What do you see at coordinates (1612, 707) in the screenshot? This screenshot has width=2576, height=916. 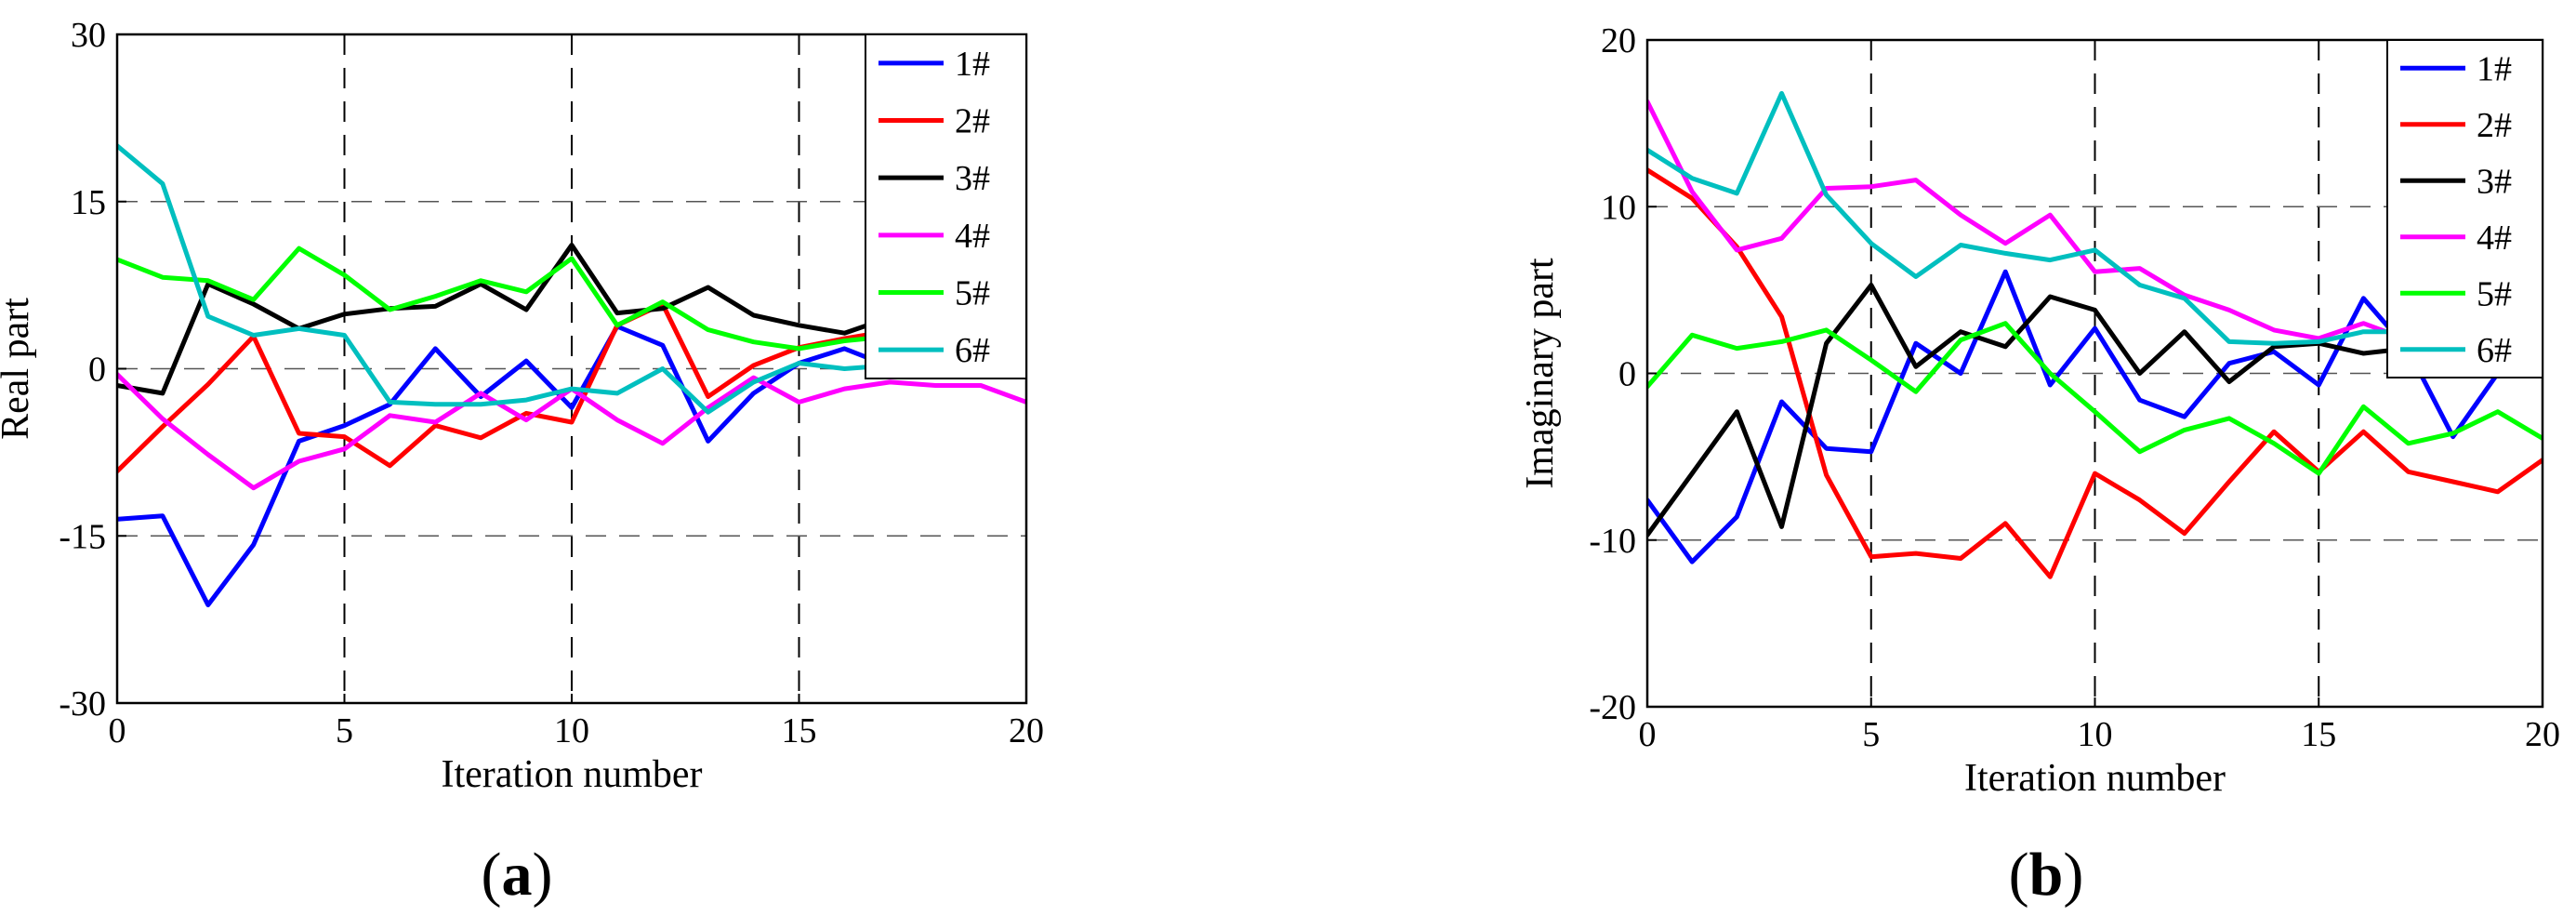 I see `y-tick-label: -20` at bounding box center [1612, 707].